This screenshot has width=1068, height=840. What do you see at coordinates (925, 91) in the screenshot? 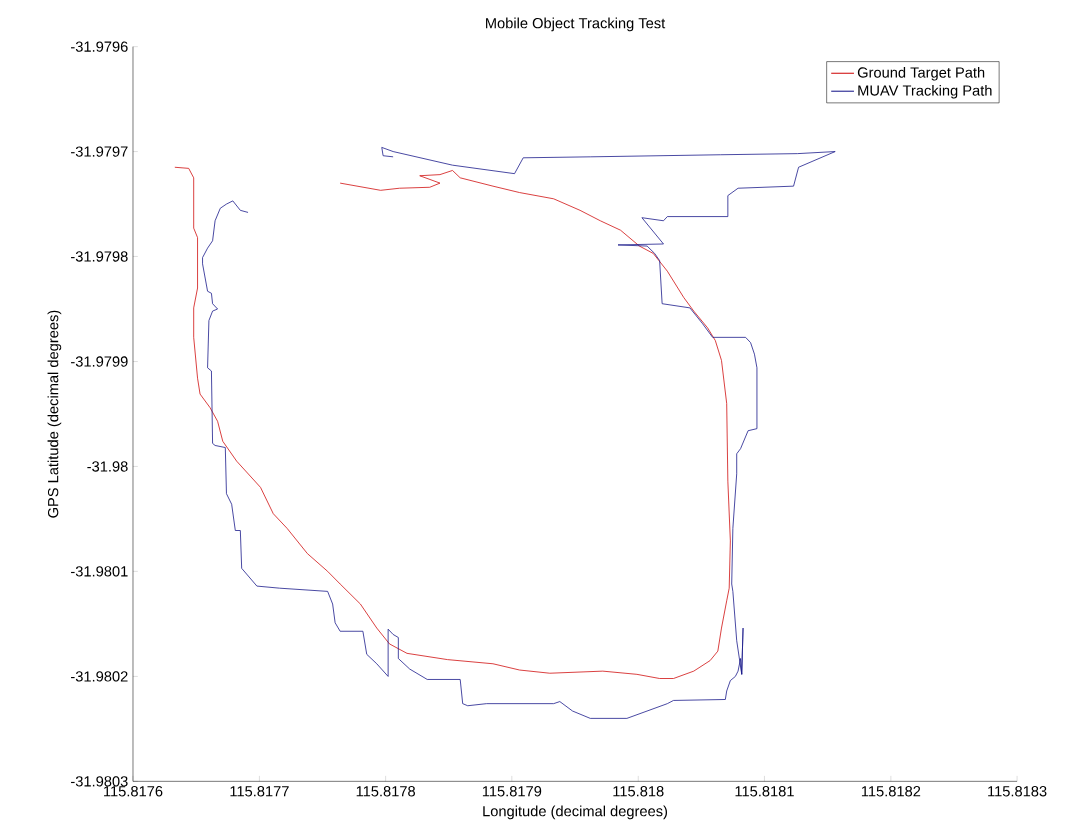
I see `legend-label: MUAV Tracking Path` at bounding box center [925, 91].